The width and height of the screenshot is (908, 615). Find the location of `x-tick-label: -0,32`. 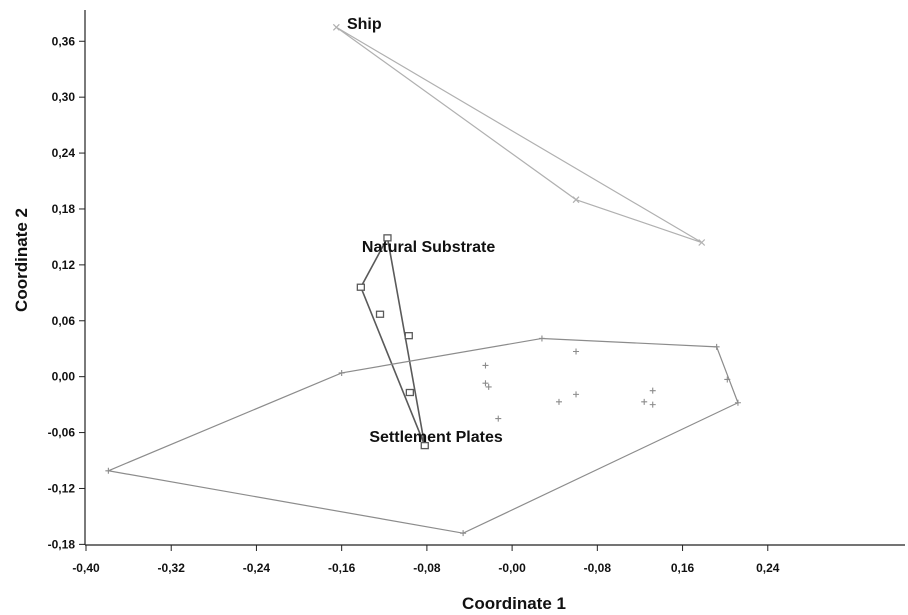

x-tick-label: -0,32 is located at coordinates (172, 568).